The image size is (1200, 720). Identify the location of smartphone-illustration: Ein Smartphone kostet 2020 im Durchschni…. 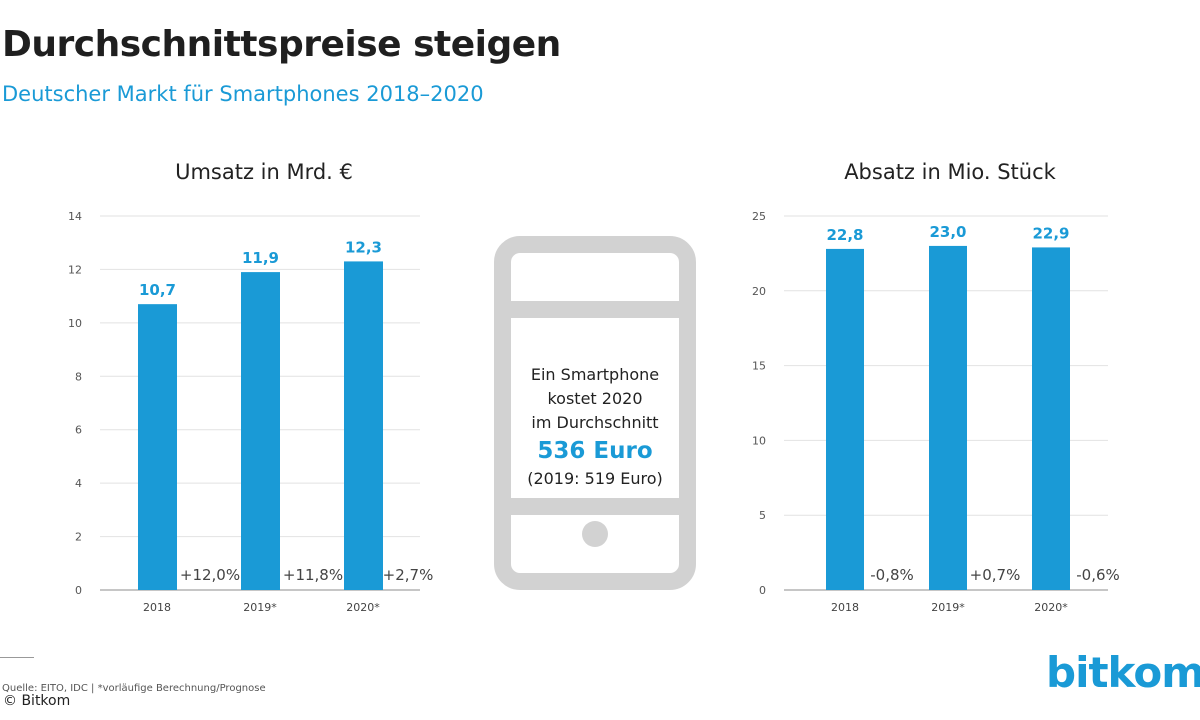
(595, 413).